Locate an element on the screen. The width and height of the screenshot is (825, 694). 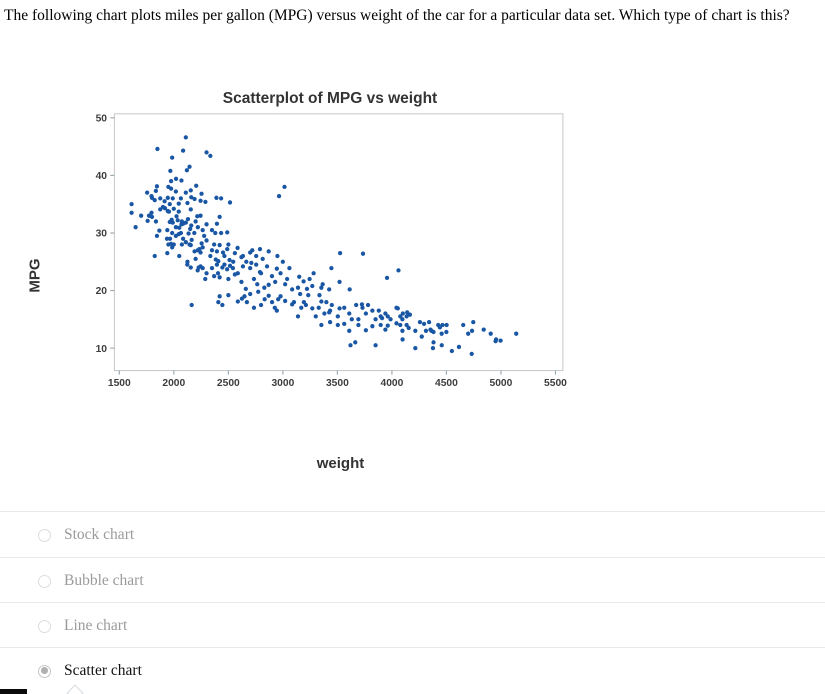
option-line-chart: Line chart is located at coordinates (412, 624).